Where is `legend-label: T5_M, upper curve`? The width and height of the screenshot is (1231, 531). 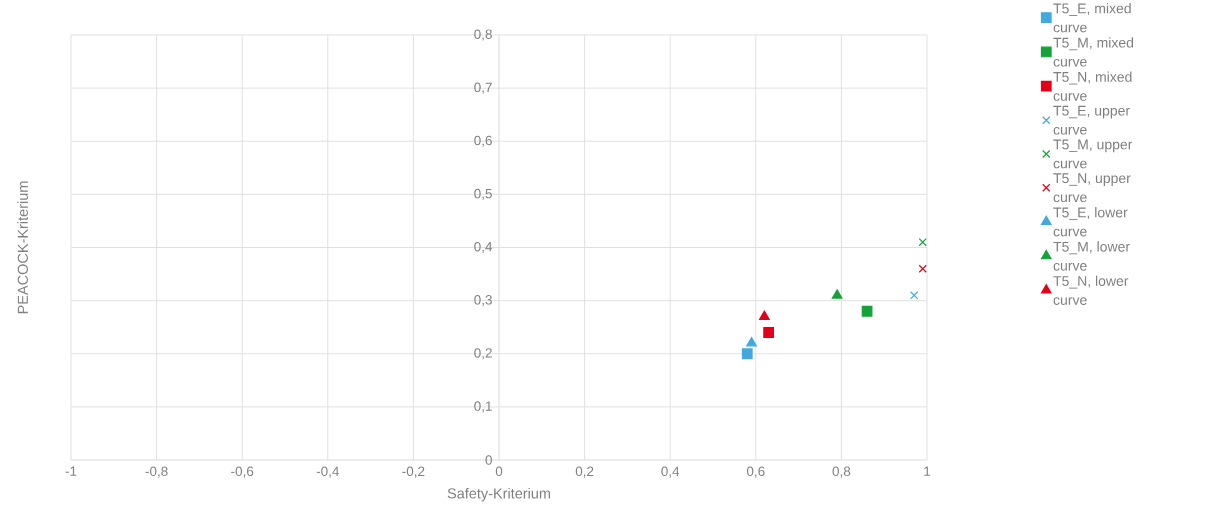
legend-label: T5_M, upper curve is located at coordinates (1093, 154).